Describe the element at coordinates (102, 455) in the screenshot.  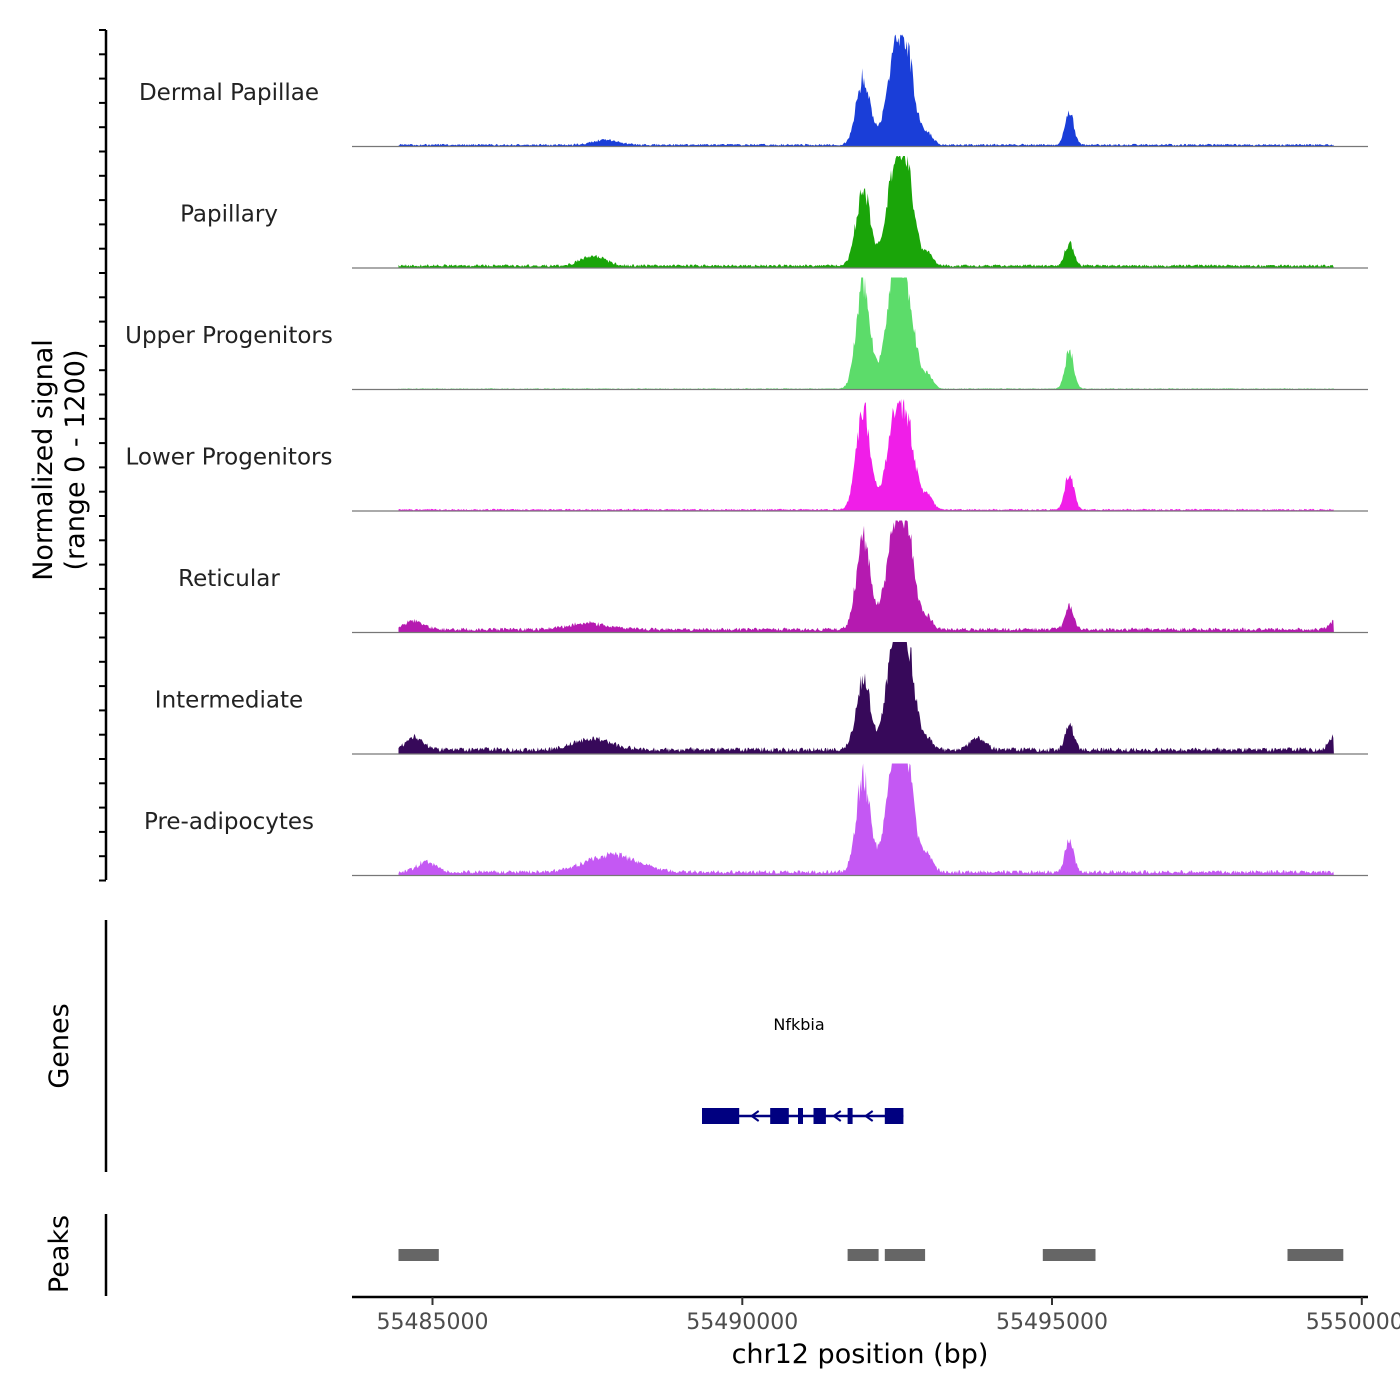
I see `coverage-axis-ticks` at that location.